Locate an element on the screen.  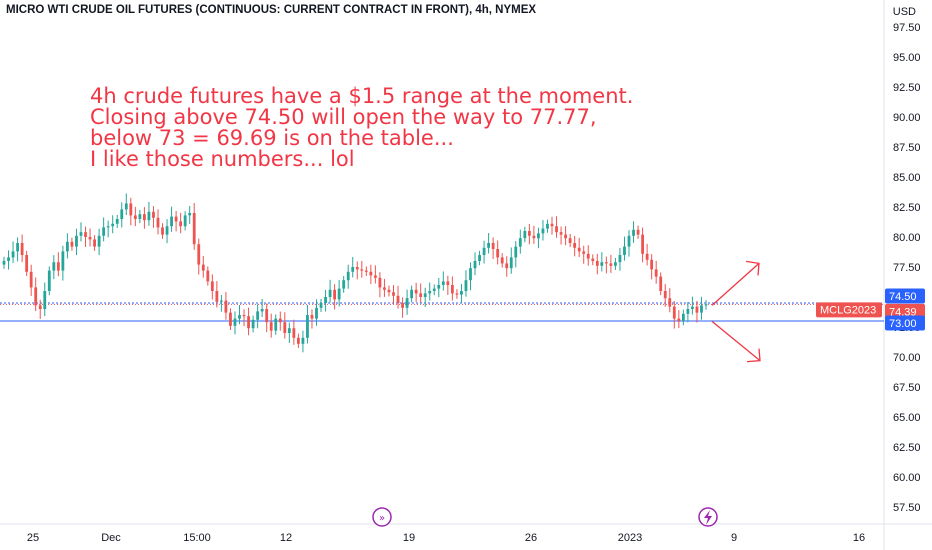
time-axis: 25 Dec 15:00 12 19 26 2023 9 16 is located at coordinates (446, 538).